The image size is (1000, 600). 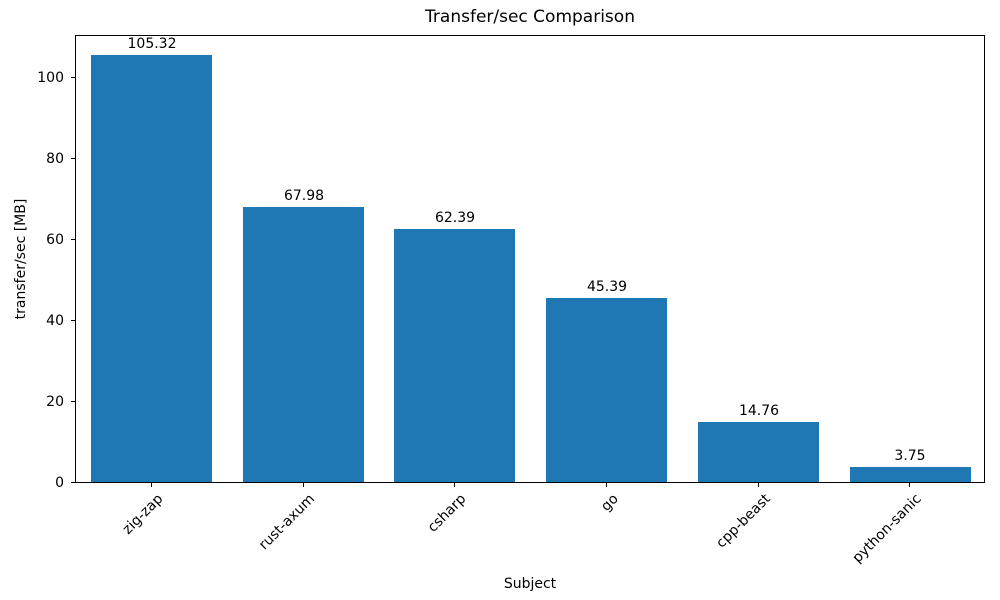 What do you see at coordinates (607, 287) in the screenshot?
I see `bar-value-label: 45.39` at bounding box center [607, 287].